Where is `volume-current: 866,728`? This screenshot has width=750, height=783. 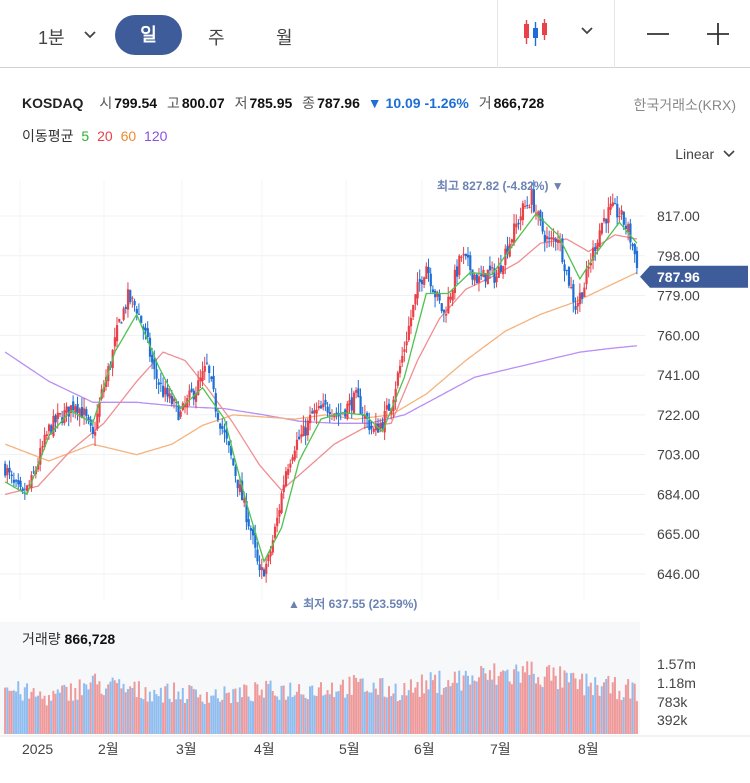
volume-current: 866,728 is located at coordinates (90, 639).